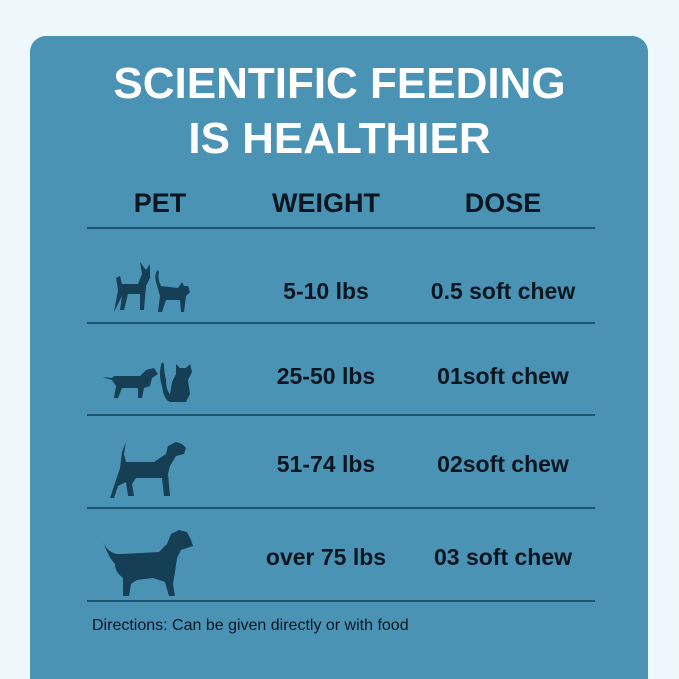  I want to click on title-line-2: IS HEALTHIER, so click(339, 138).